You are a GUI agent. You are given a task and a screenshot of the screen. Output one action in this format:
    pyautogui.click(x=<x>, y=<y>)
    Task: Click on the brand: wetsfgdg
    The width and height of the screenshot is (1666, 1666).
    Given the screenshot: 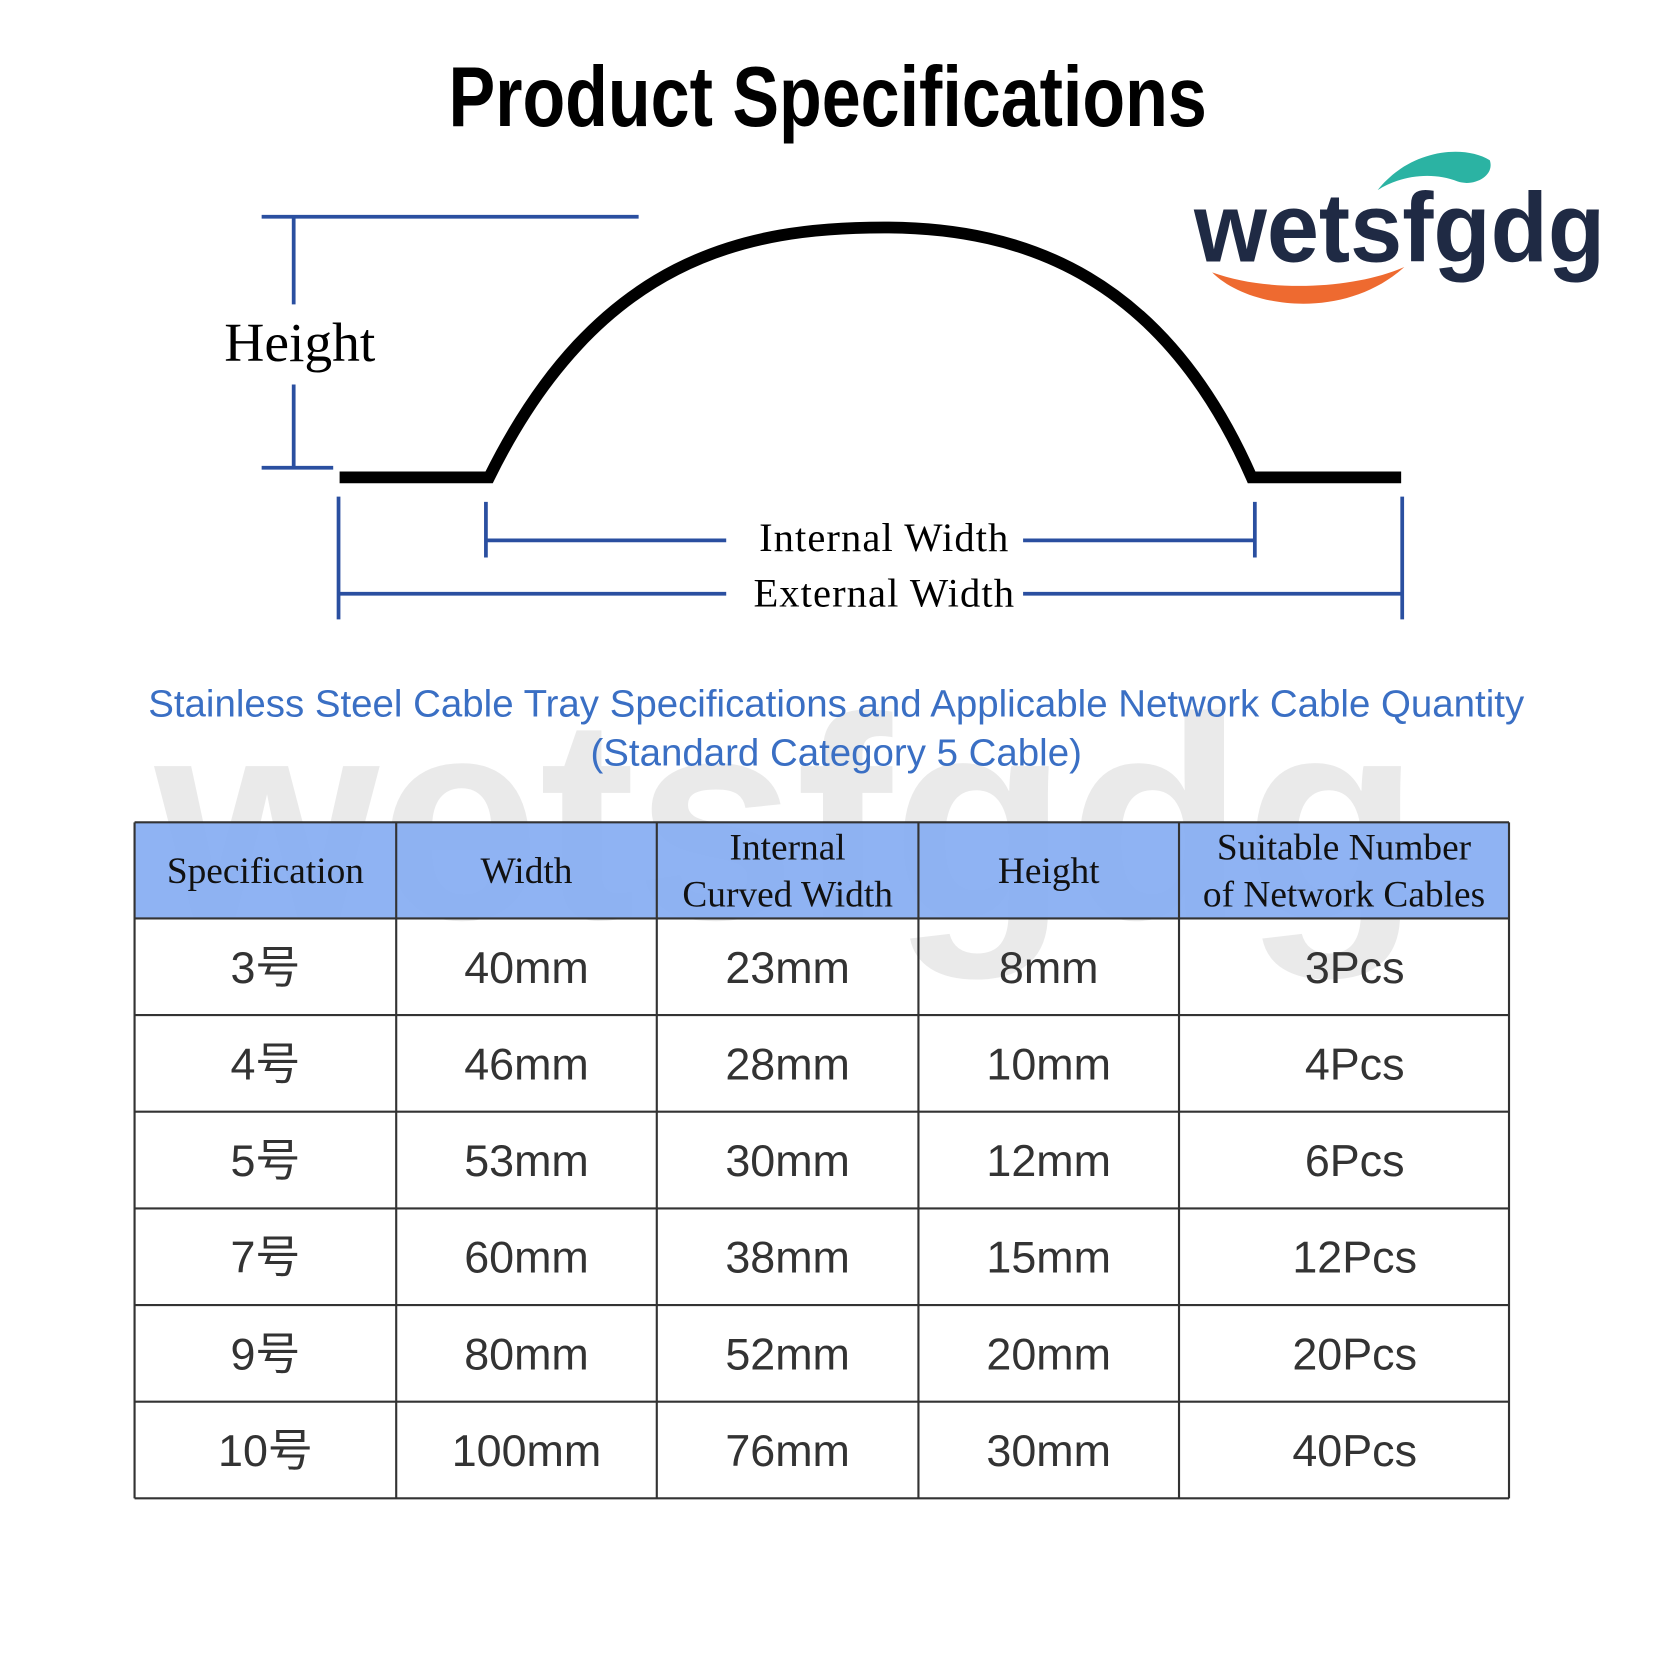 What is the action you would take?
    pyautogui.click(x=1399, y=228)
    